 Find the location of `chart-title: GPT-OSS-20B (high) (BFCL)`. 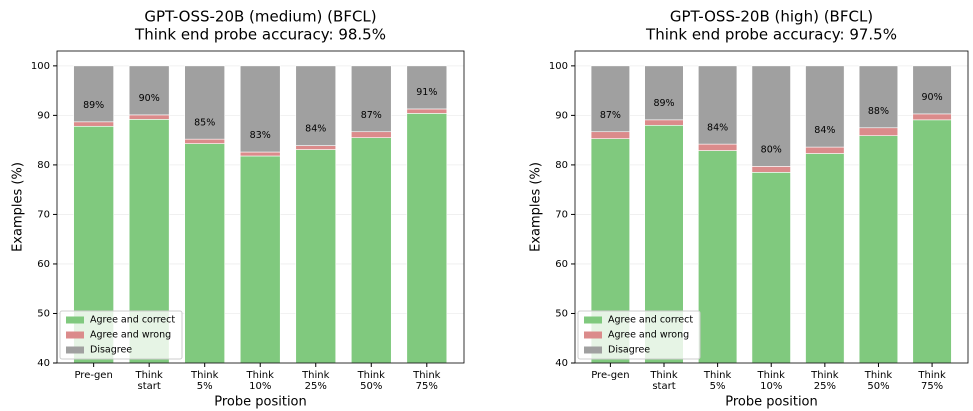

chart-title: GPT-OSS-20B (high) (BFCL) is located at coordinates (771, 17).